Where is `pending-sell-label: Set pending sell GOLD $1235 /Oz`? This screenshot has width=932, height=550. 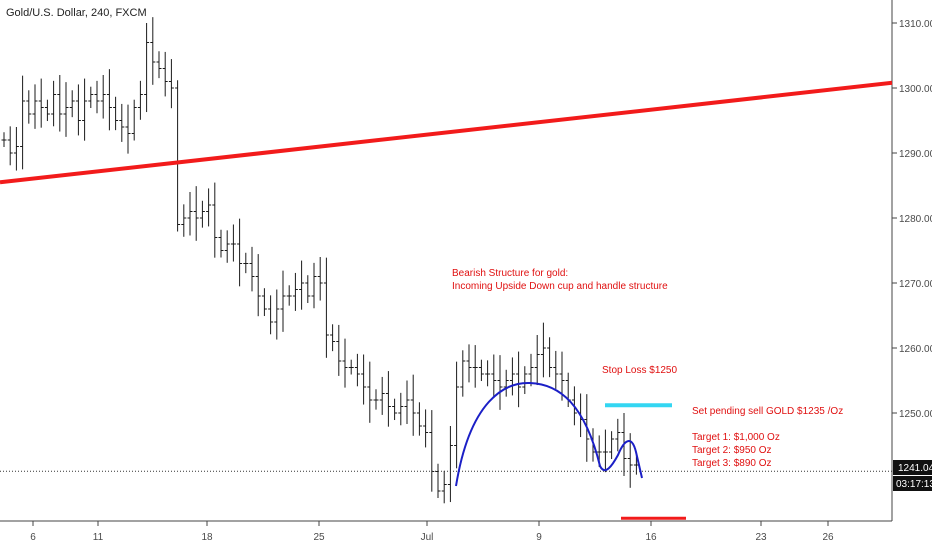
pending-sell-label: Set pending sell GOLD $1235 /Oz is located at coordinates (767, 411).